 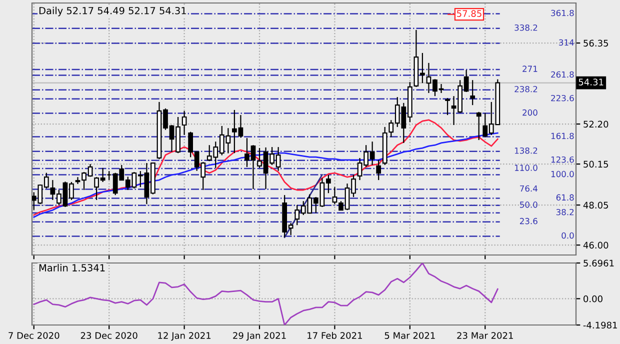 What do you see at coordinates (599, 263) in the screenshot?
I see `y-tick-label: 5.6961` at bounding box center [599, 263].